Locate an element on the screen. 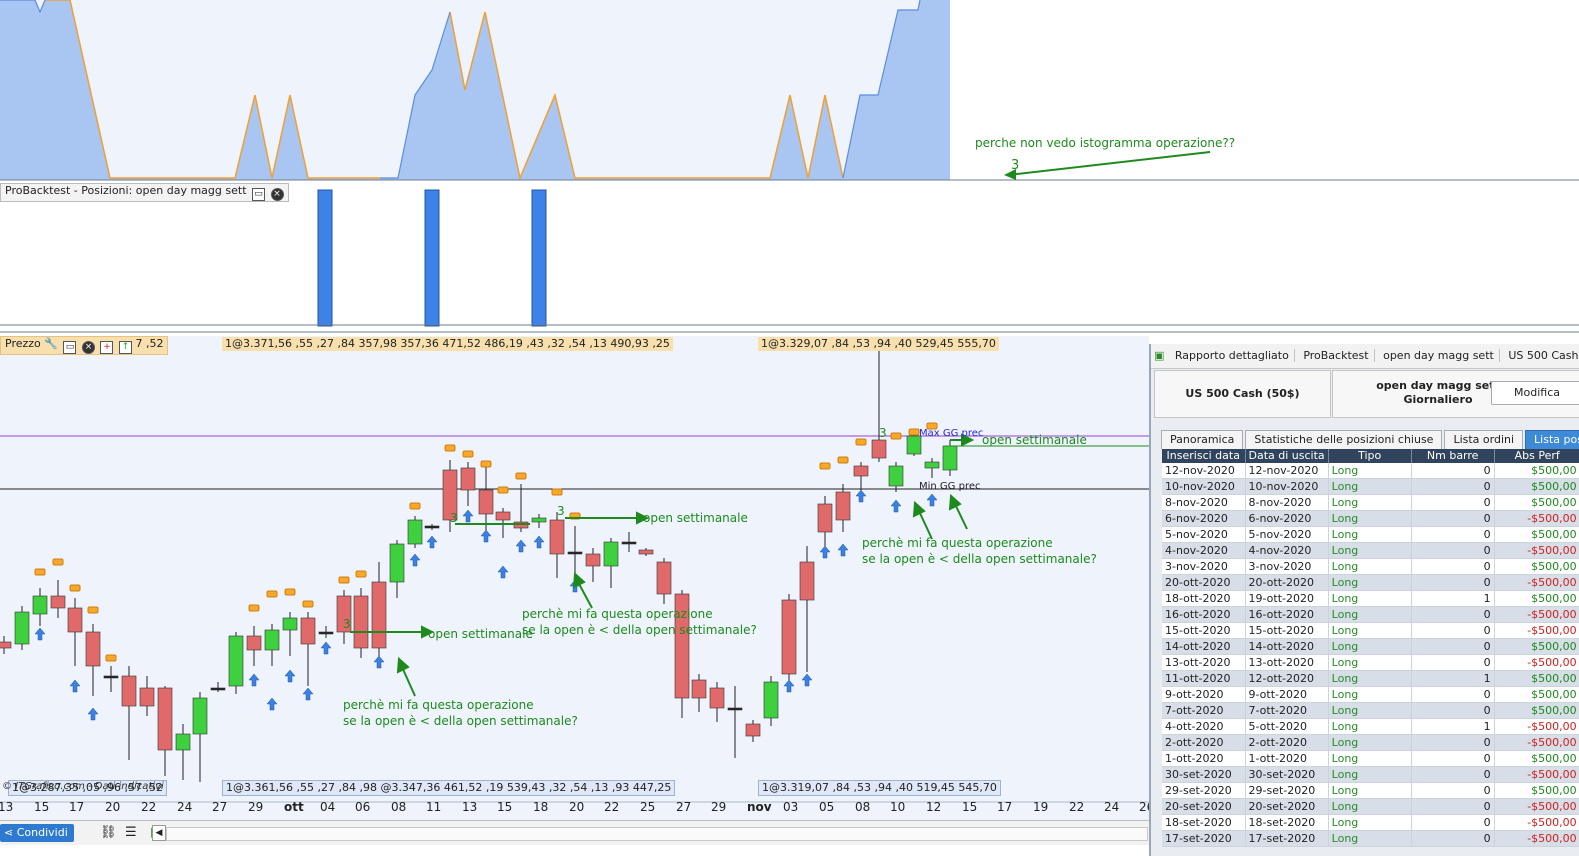 The width and height of the screenshot is (1579, 856). table-row: 30-set-2020 30-set-2020 Long 0 -$500,00 is located at coordinates (1370, 774).